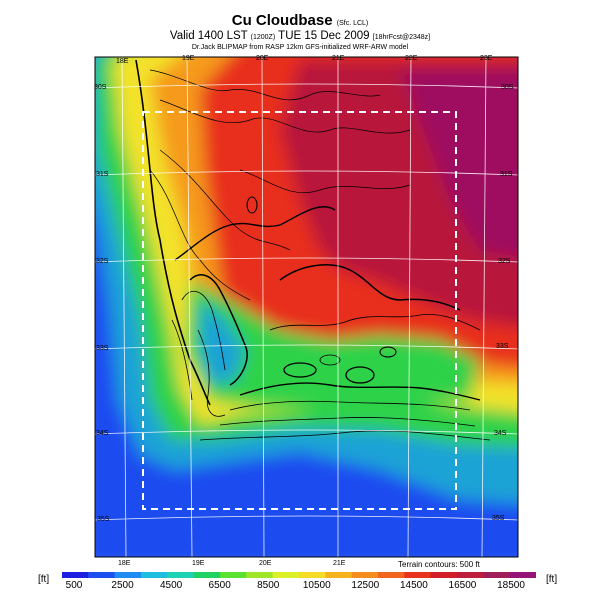 This screenshot has width=600, height=600. What do you see at coordinates (102, 174) in the screenshot?
I see `lat-left-31s: 31S` at bounding box center [102, 174].